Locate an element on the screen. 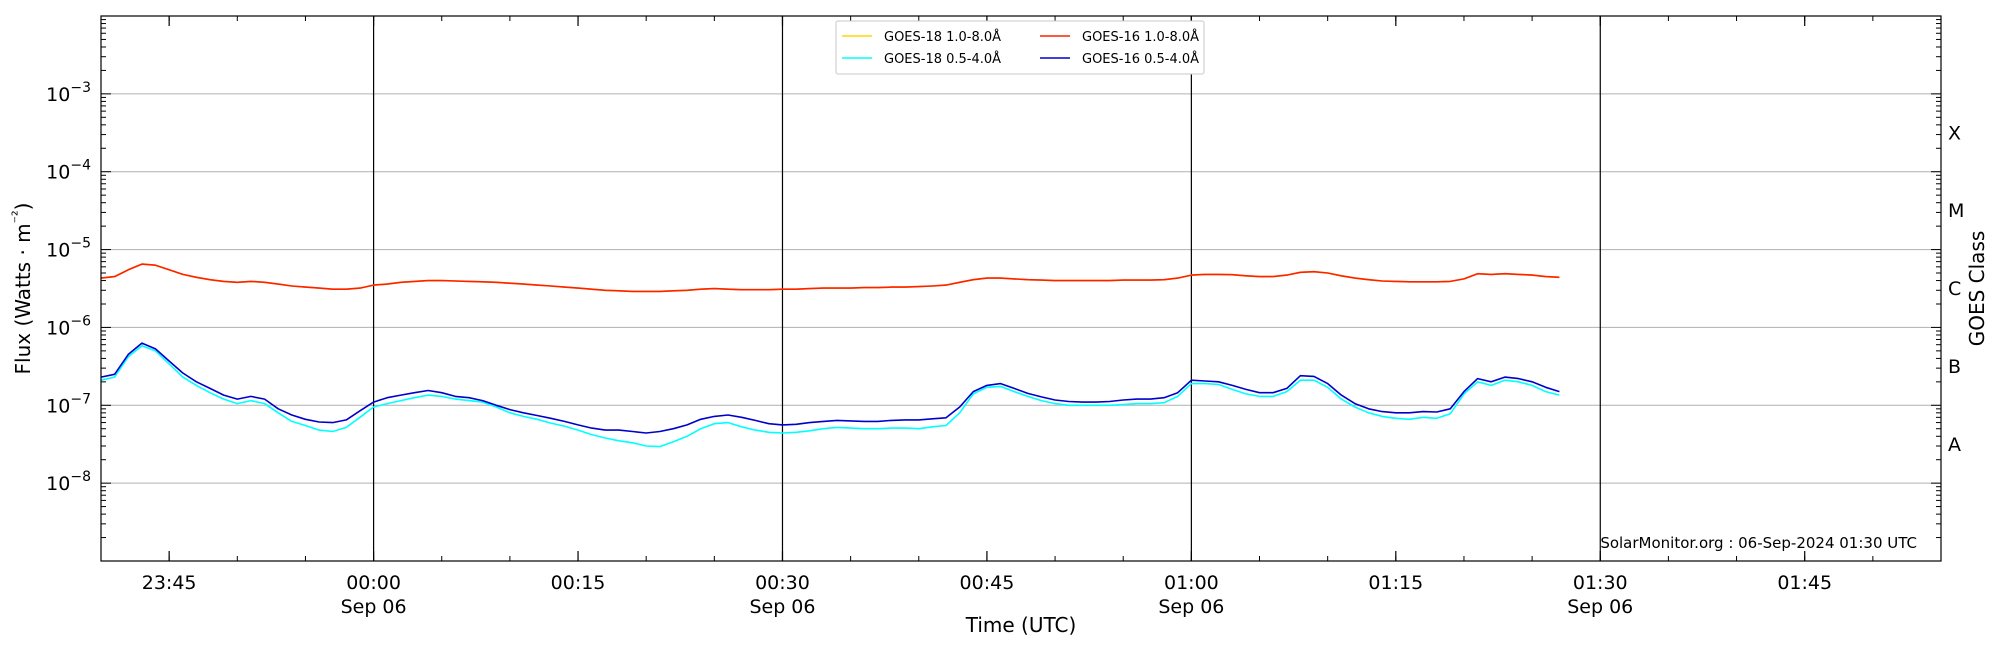 The width and height of the screenshot is (2000, 650). legend-box is located at coordinates (1020, 47).